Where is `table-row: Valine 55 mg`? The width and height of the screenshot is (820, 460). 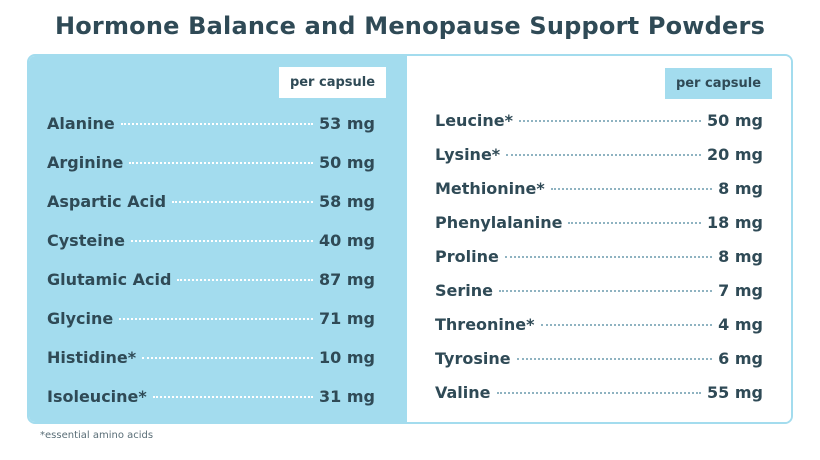
table-row: Valine 55 mg is located at coordinates (599, 393).